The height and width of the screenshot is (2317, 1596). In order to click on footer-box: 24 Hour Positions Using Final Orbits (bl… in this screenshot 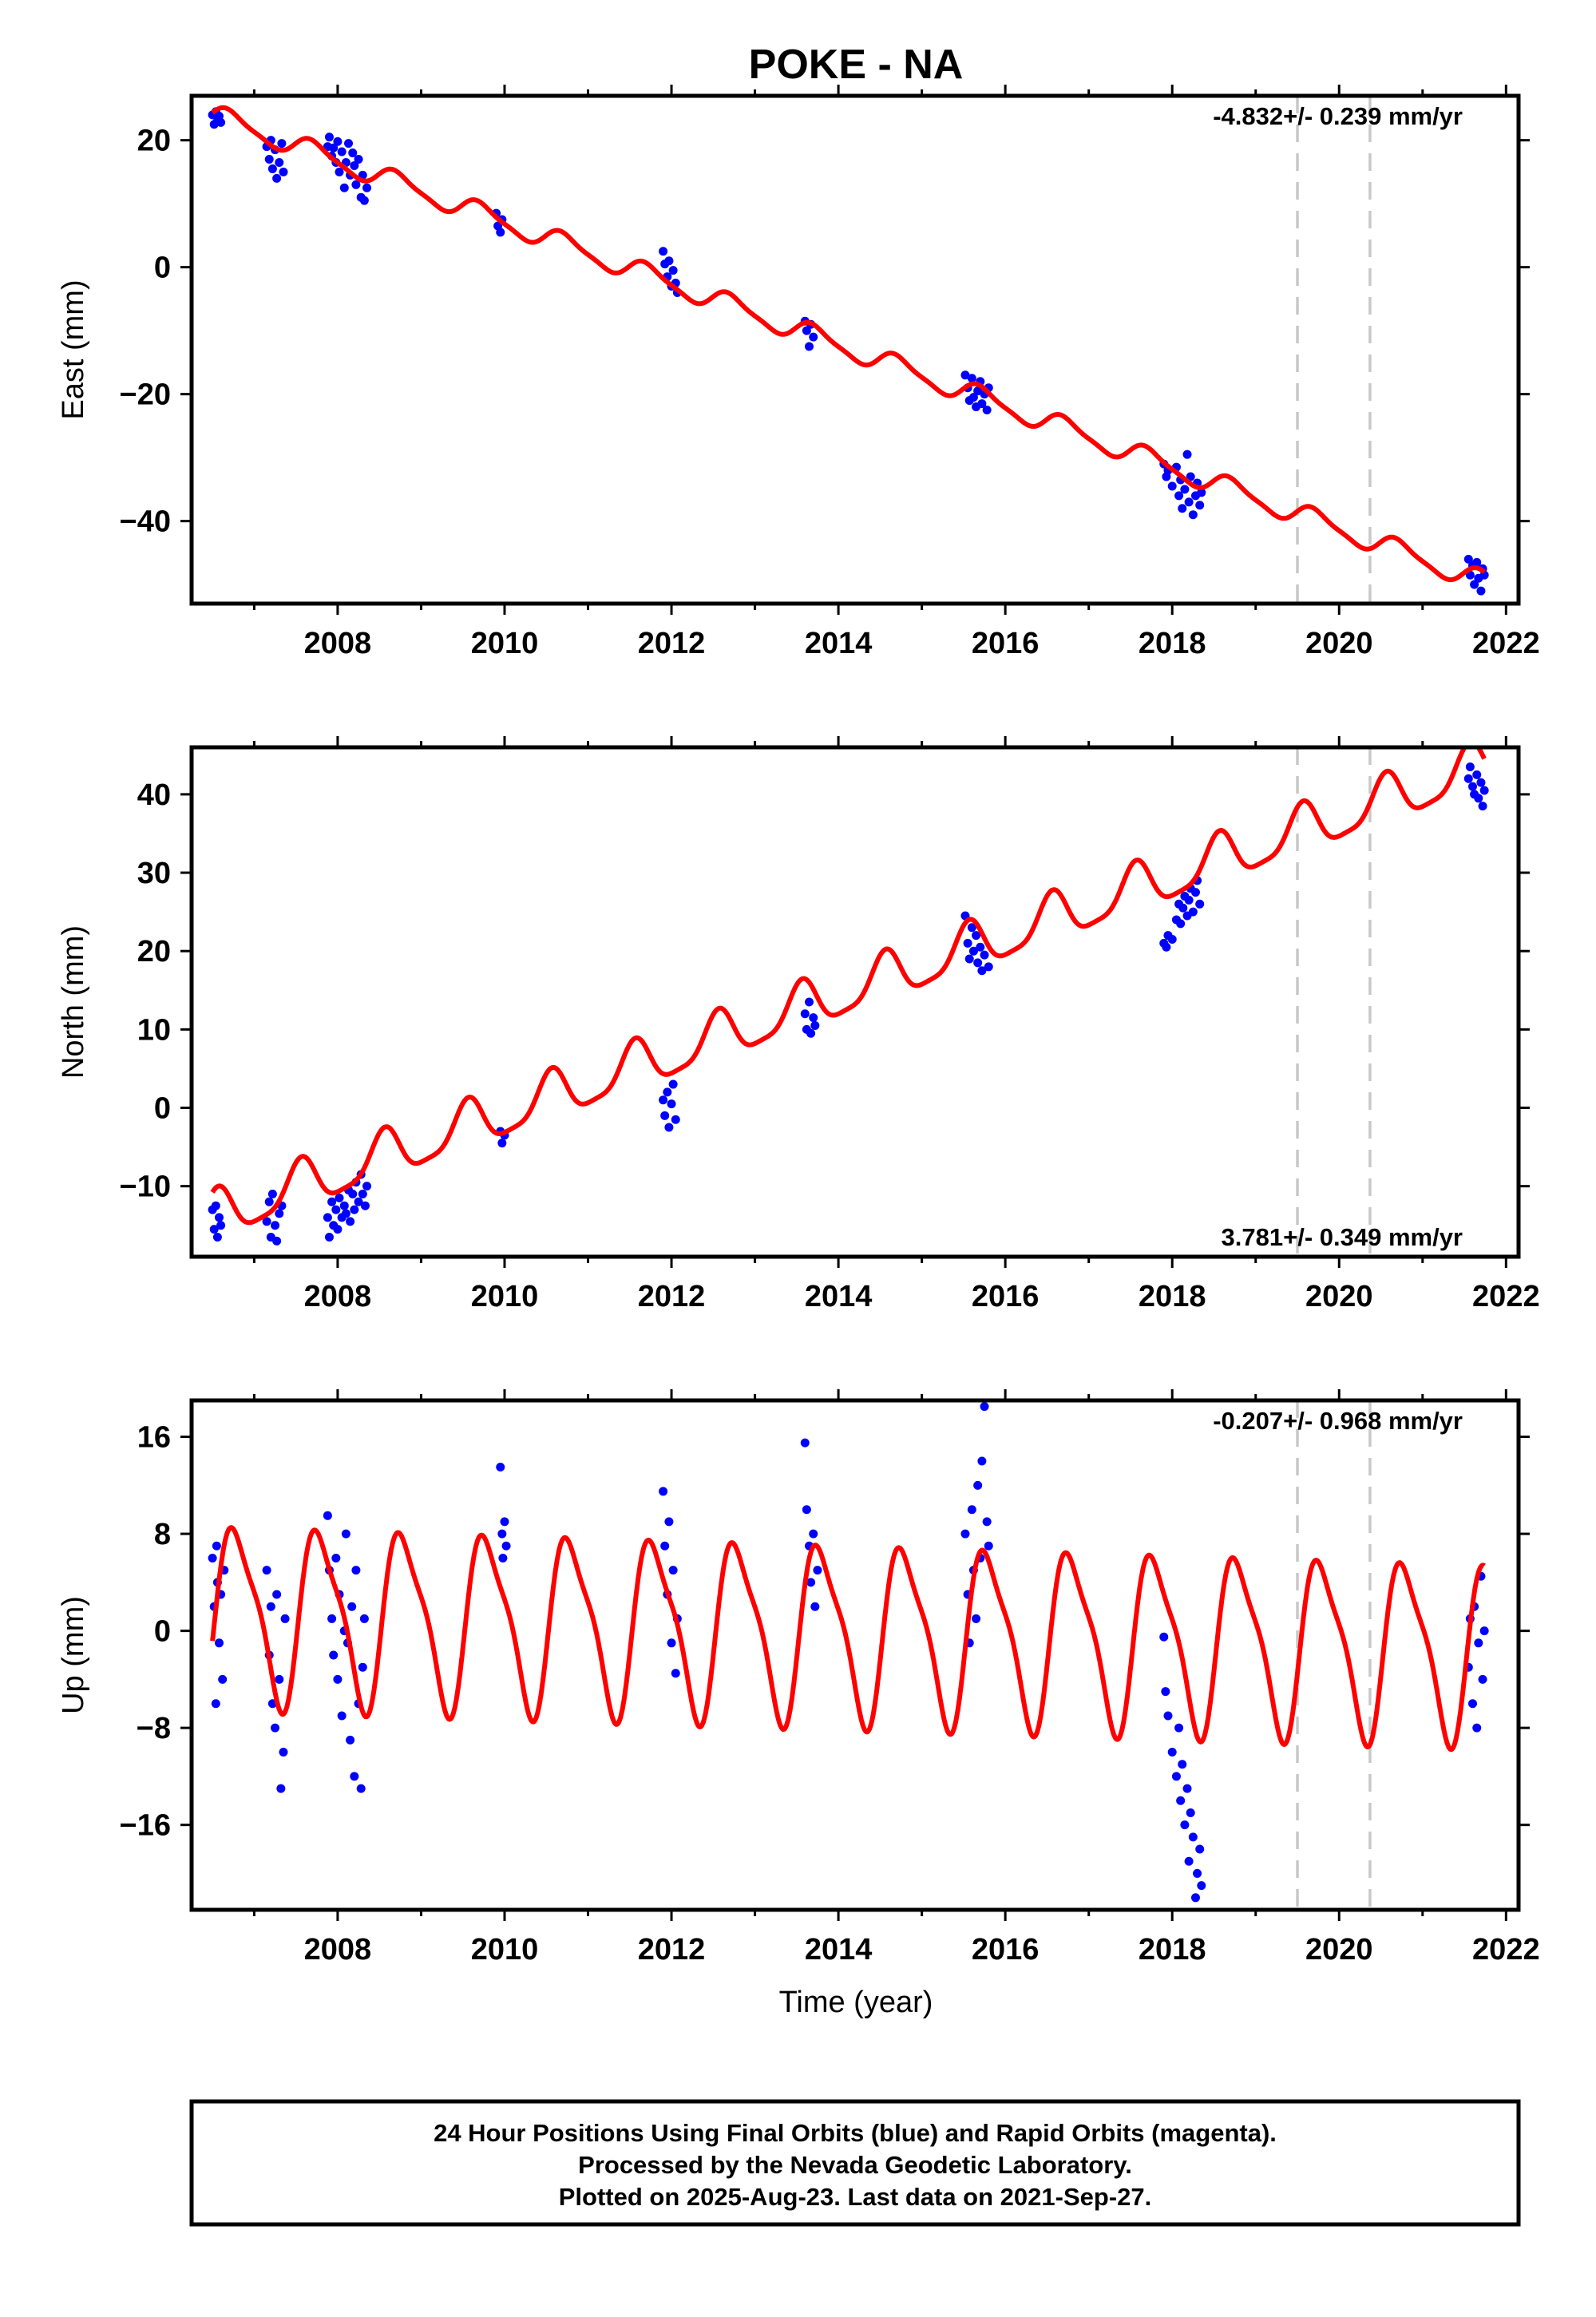, I will do `click(855, 2163)`.